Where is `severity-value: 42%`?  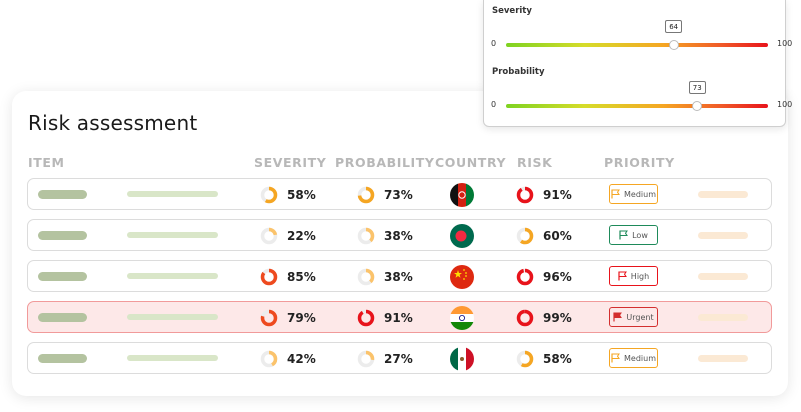
severity-value: 42% is located at coordinates (301, 359).